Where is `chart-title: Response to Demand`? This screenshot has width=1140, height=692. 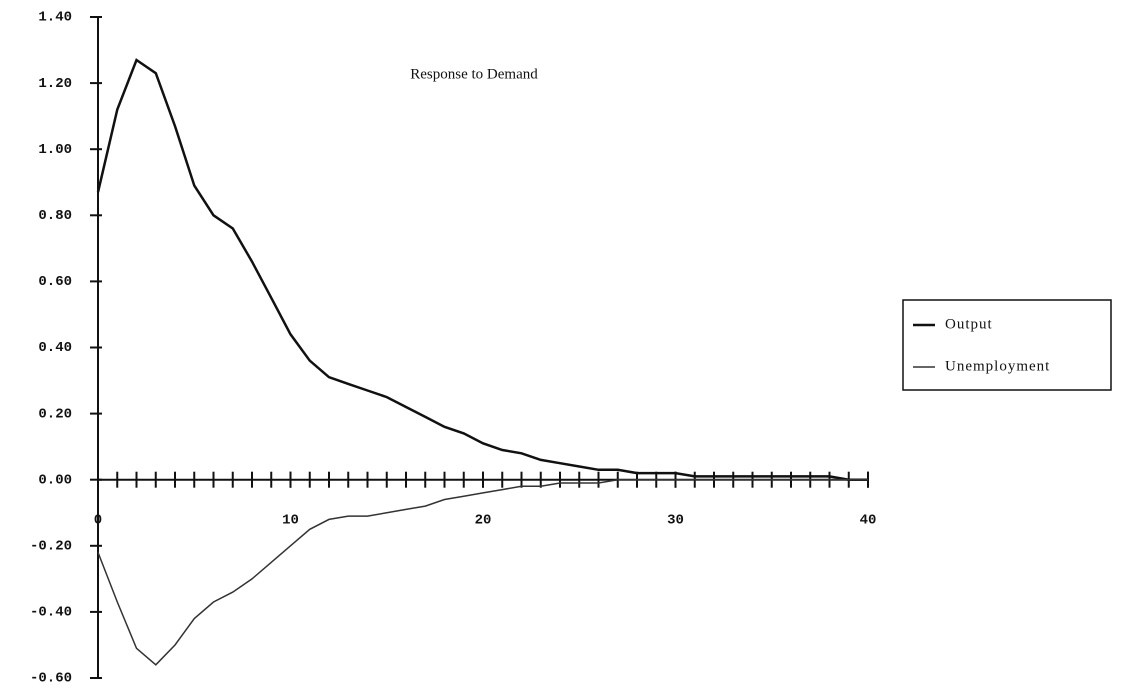
chart-title: Response to Demand is located at coordinates (474, 74).